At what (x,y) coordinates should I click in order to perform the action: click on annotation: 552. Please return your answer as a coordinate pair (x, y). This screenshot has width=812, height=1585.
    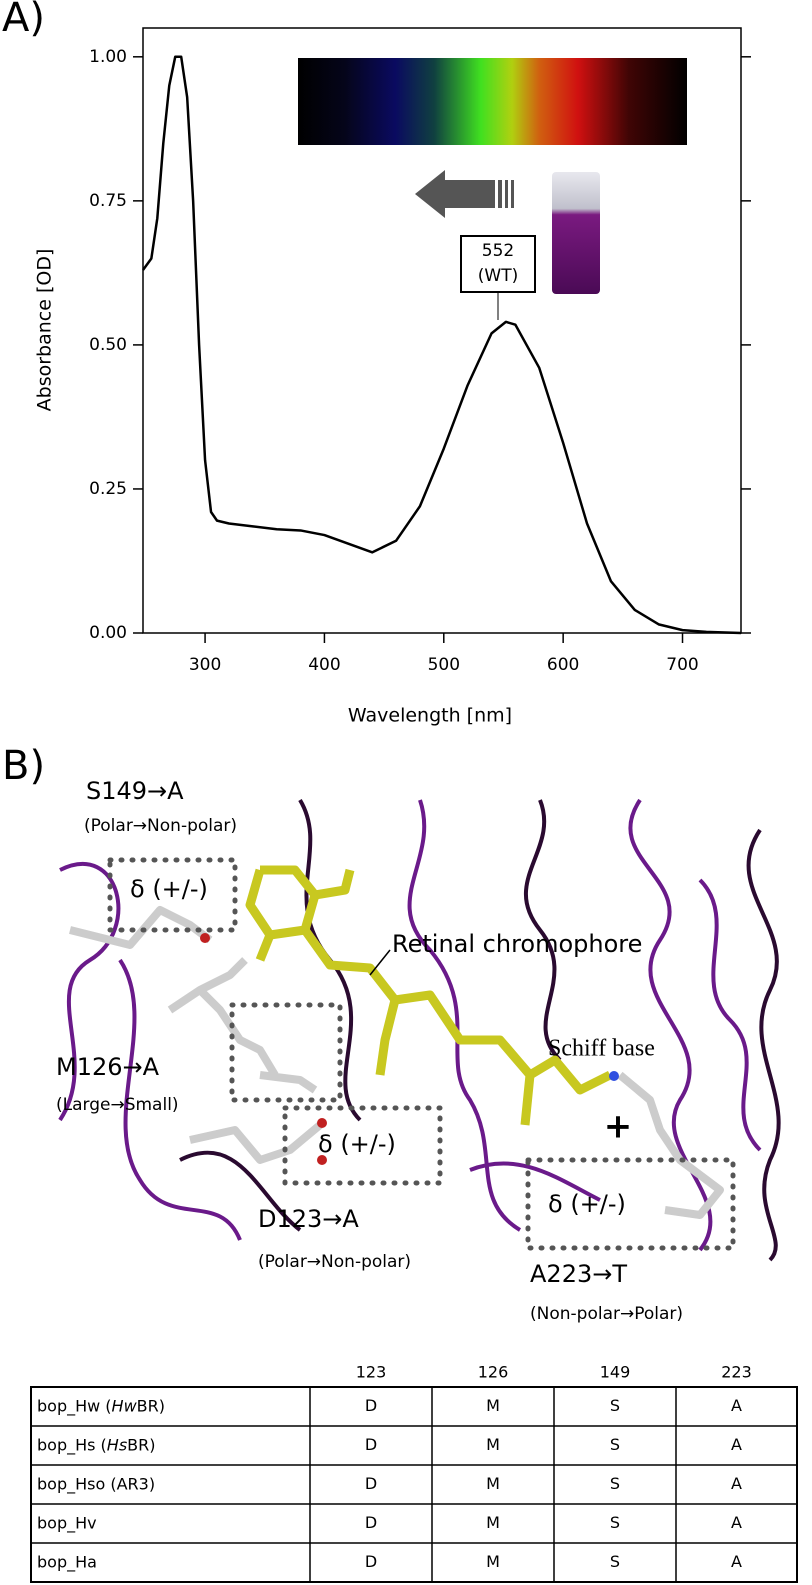
    Looking at the image, I should click on (498, 251).